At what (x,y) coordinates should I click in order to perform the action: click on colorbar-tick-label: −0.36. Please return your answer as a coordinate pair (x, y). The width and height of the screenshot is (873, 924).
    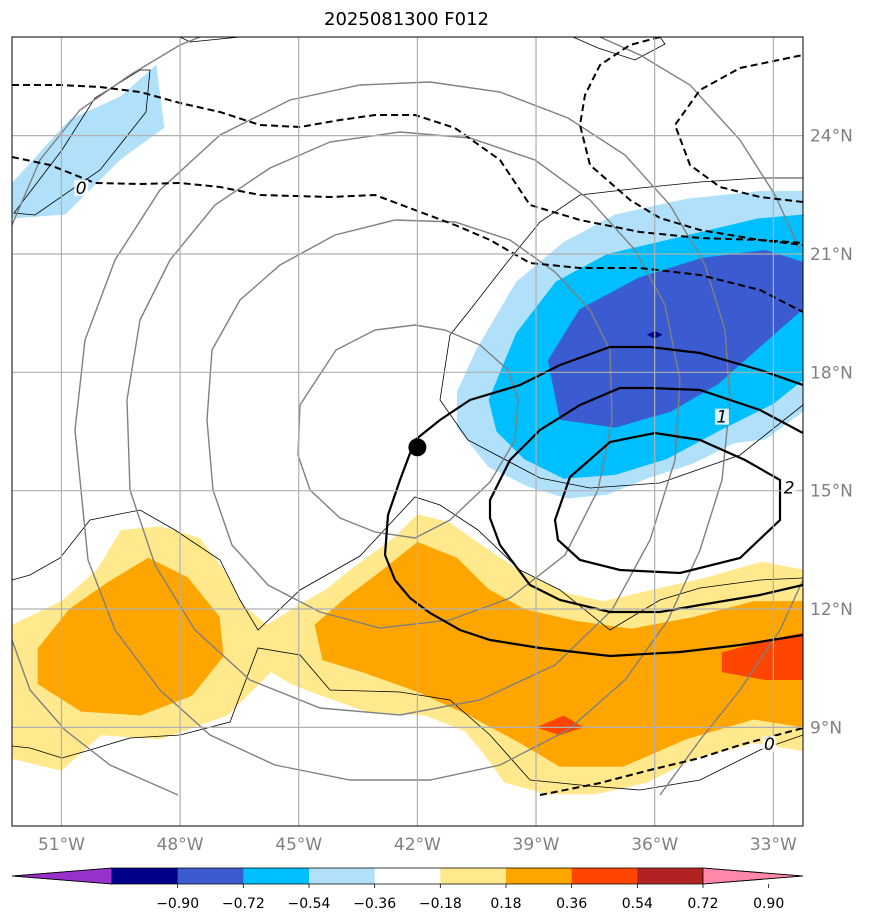
    Looking at the image, I should click on (374, 904).